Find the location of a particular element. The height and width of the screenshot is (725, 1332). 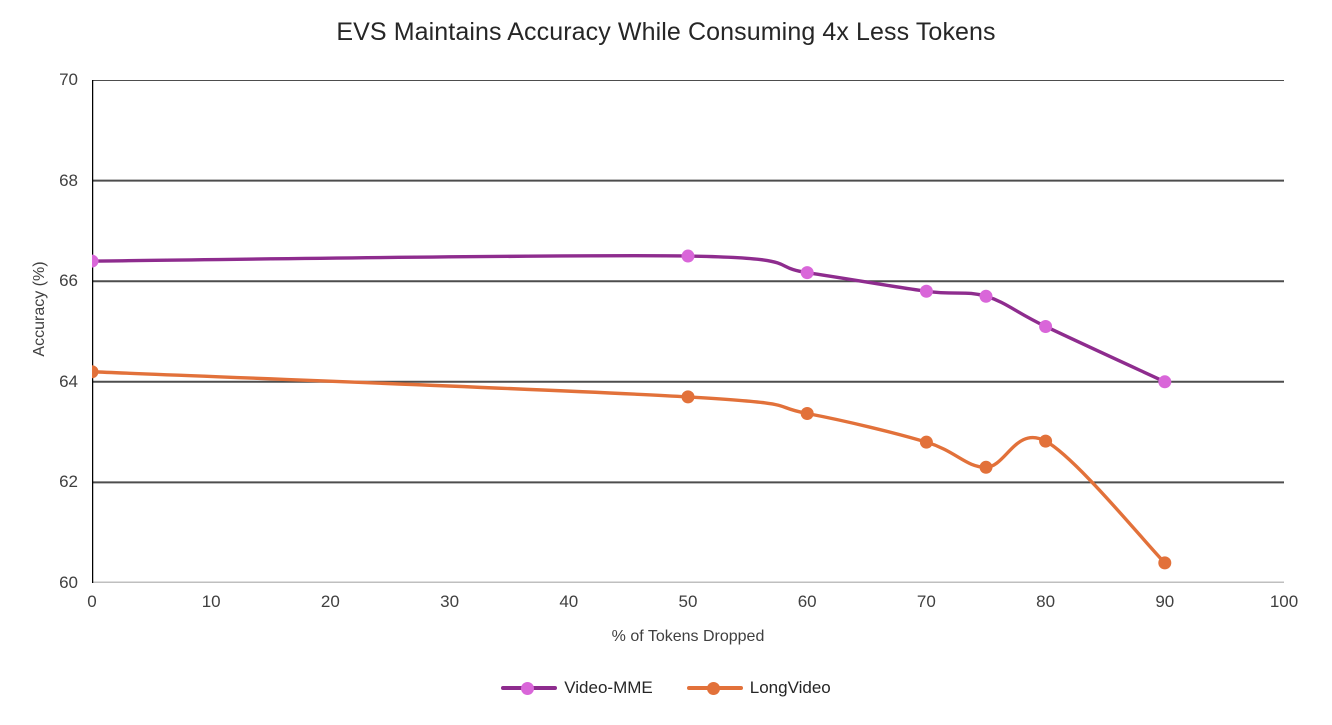

x-axis-tick-label: 90 is located at coordinates (1165, 601).